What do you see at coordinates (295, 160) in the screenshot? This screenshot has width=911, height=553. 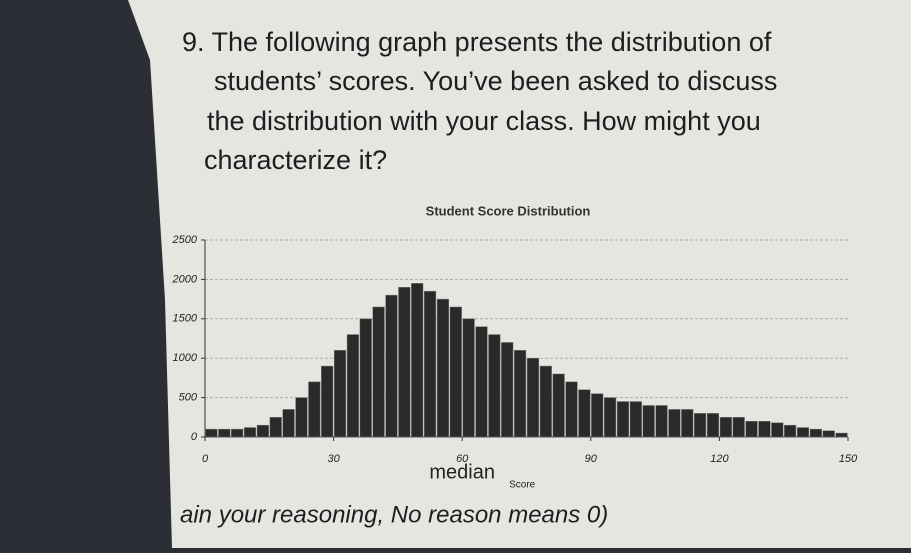 I see `question-line: characterize it?` at bounding box center [295, 160].